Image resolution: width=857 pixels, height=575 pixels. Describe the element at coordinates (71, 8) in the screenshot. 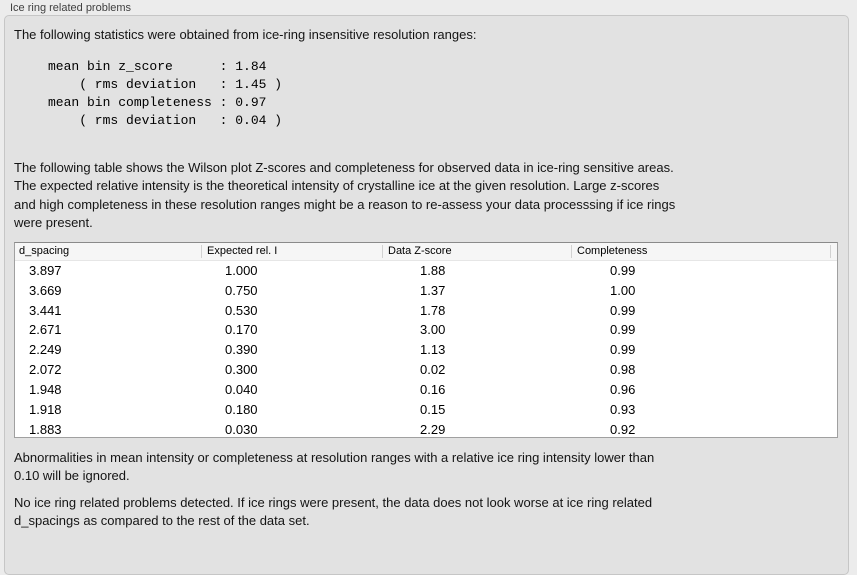

I see `section-title: Ice ring related problems` at that location.